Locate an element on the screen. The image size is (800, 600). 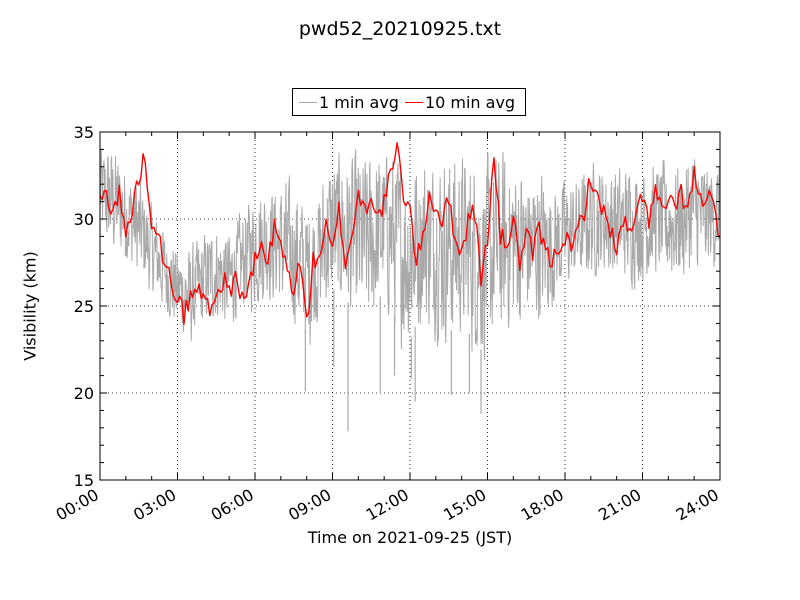
x-tick-label: 24:00 is located at coordinates (697, 505).